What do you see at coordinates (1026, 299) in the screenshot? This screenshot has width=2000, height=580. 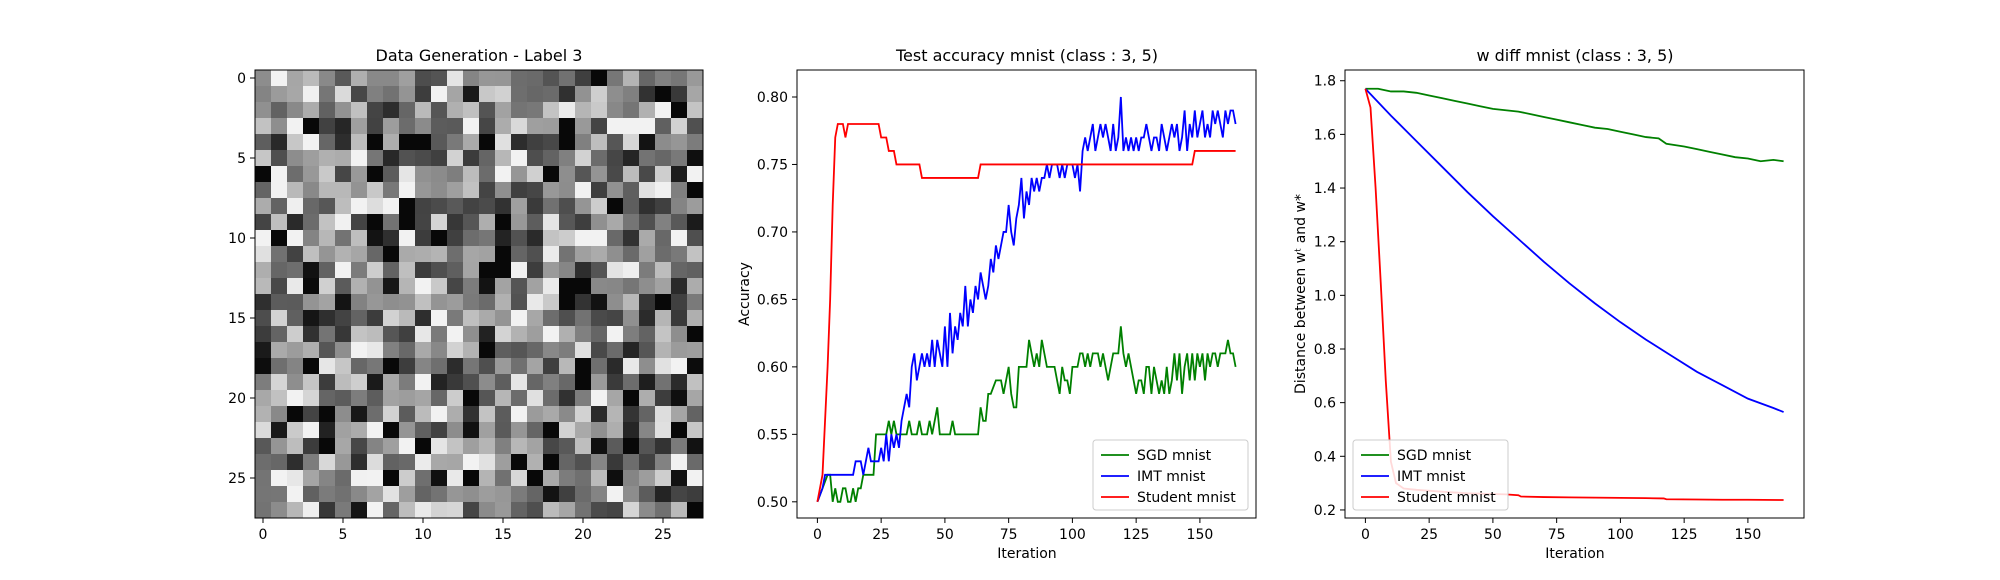 I see `accuracy-lines` at bounding box center [1026, 299].